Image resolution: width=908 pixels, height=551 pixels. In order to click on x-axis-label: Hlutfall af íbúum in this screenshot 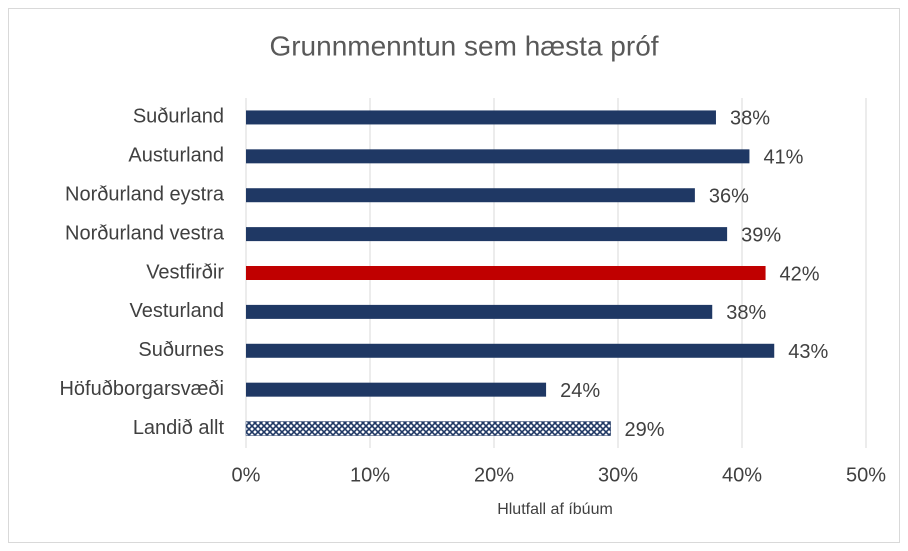, I will do `click(555, 509)`.